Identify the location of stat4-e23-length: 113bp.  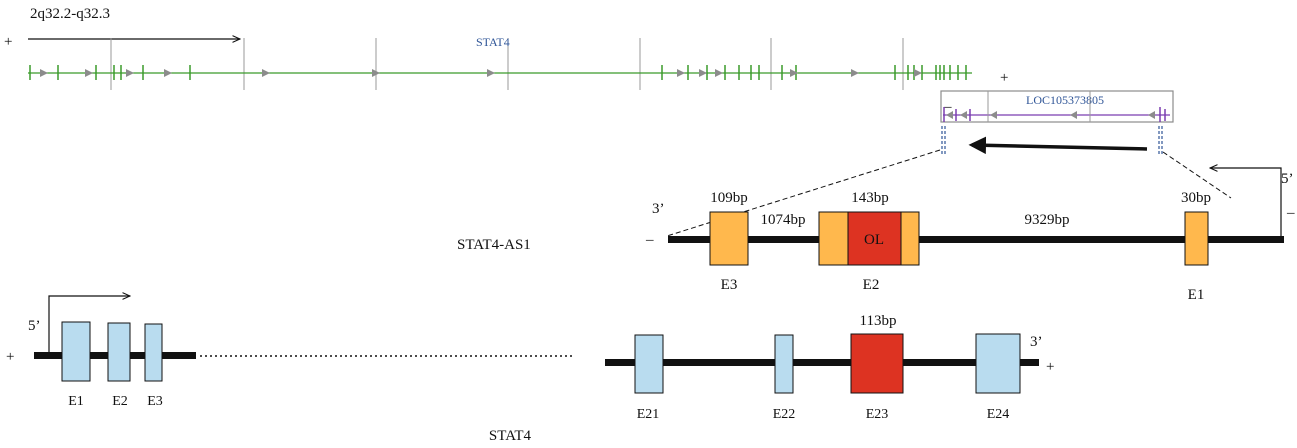
(878, 321).